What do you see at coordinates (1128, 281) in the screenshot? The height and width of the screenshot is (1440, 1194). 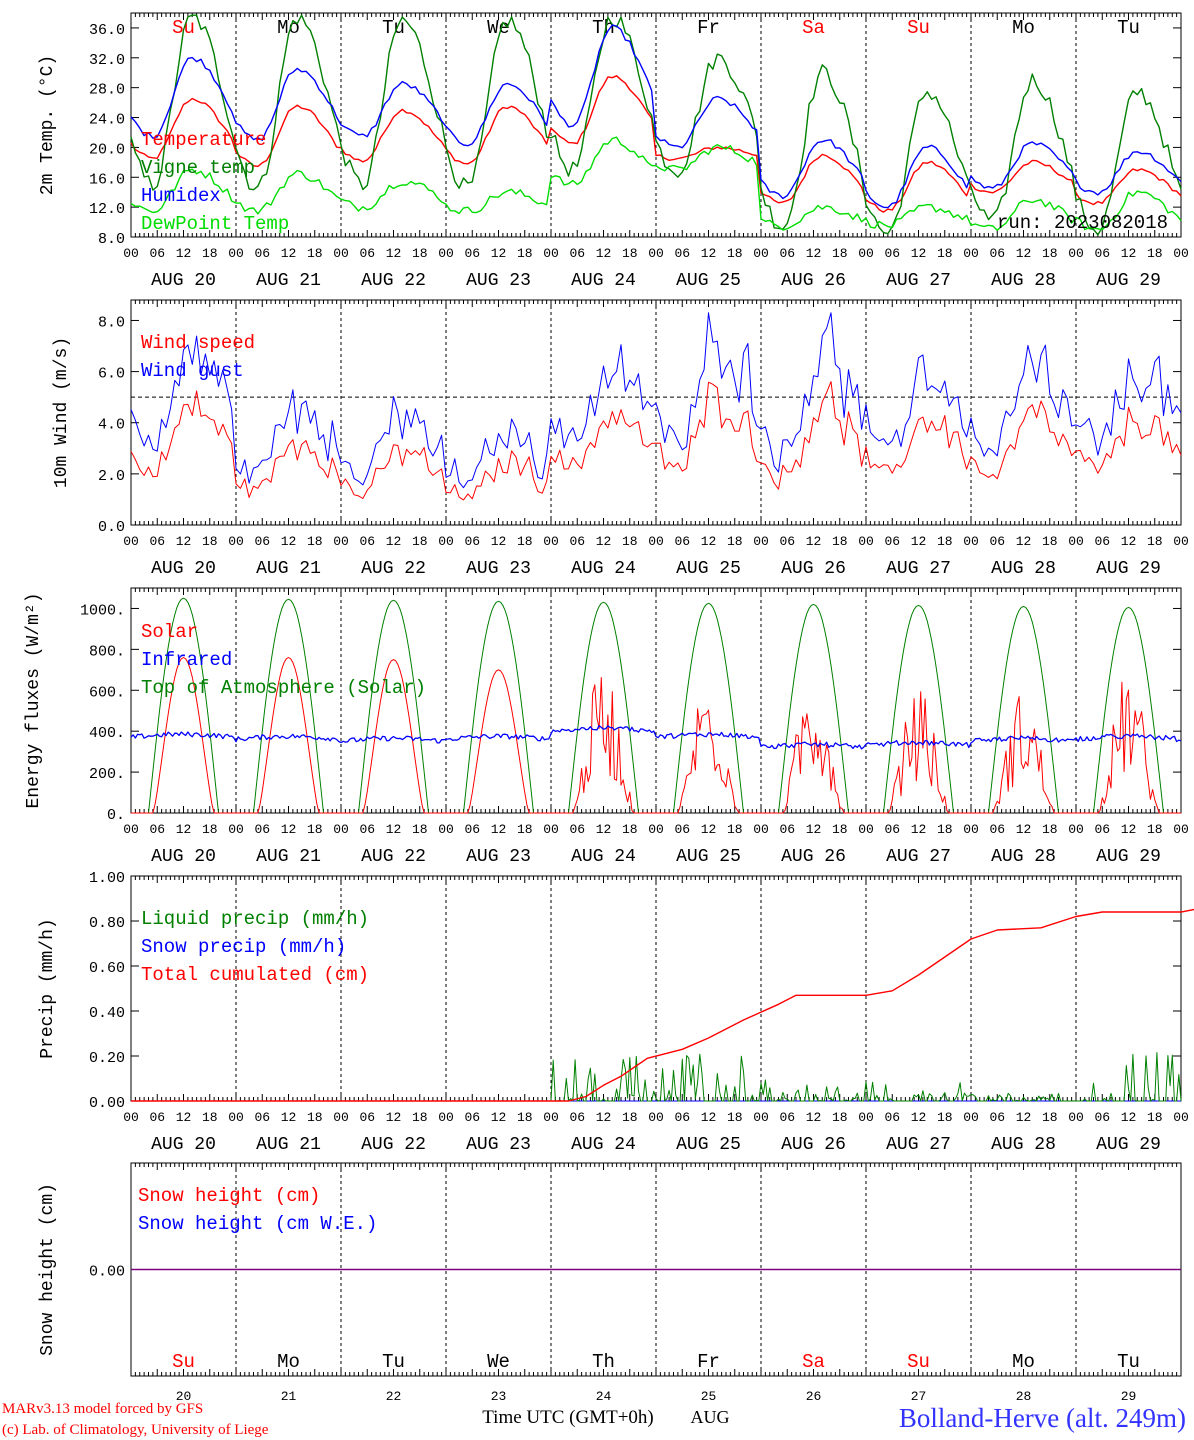 I see `date-label: AUG 29` at bounding box center [1128, 281].